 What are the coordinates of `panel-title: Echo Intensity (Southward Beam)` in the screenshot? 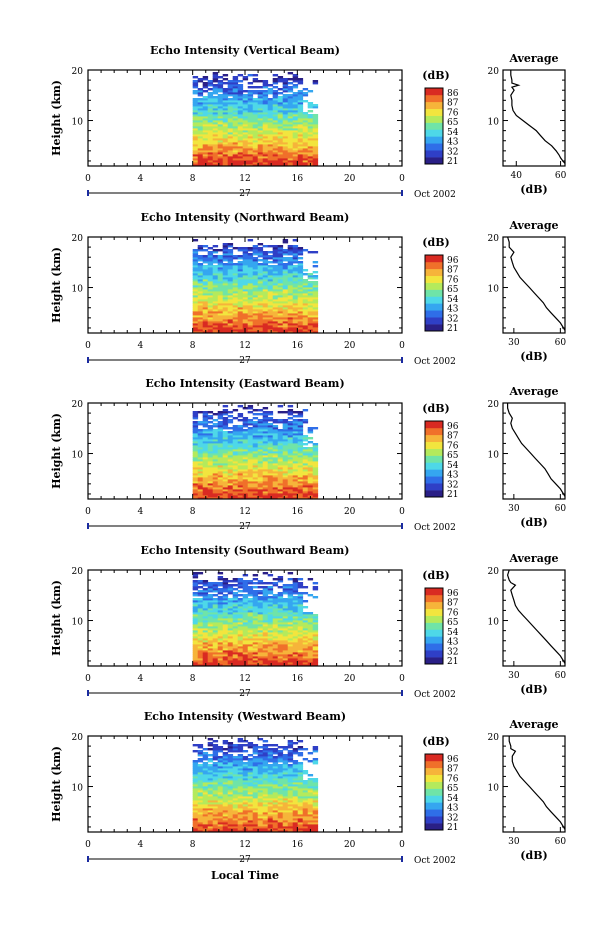 It's located at (245, 550).